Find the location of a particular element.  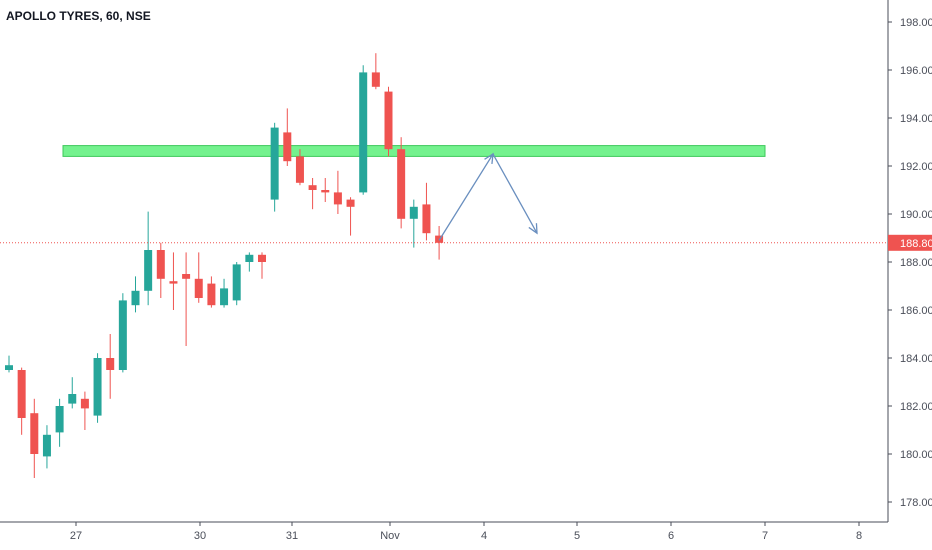

time-tick-label: 27 is located at coordinates (76, 536).